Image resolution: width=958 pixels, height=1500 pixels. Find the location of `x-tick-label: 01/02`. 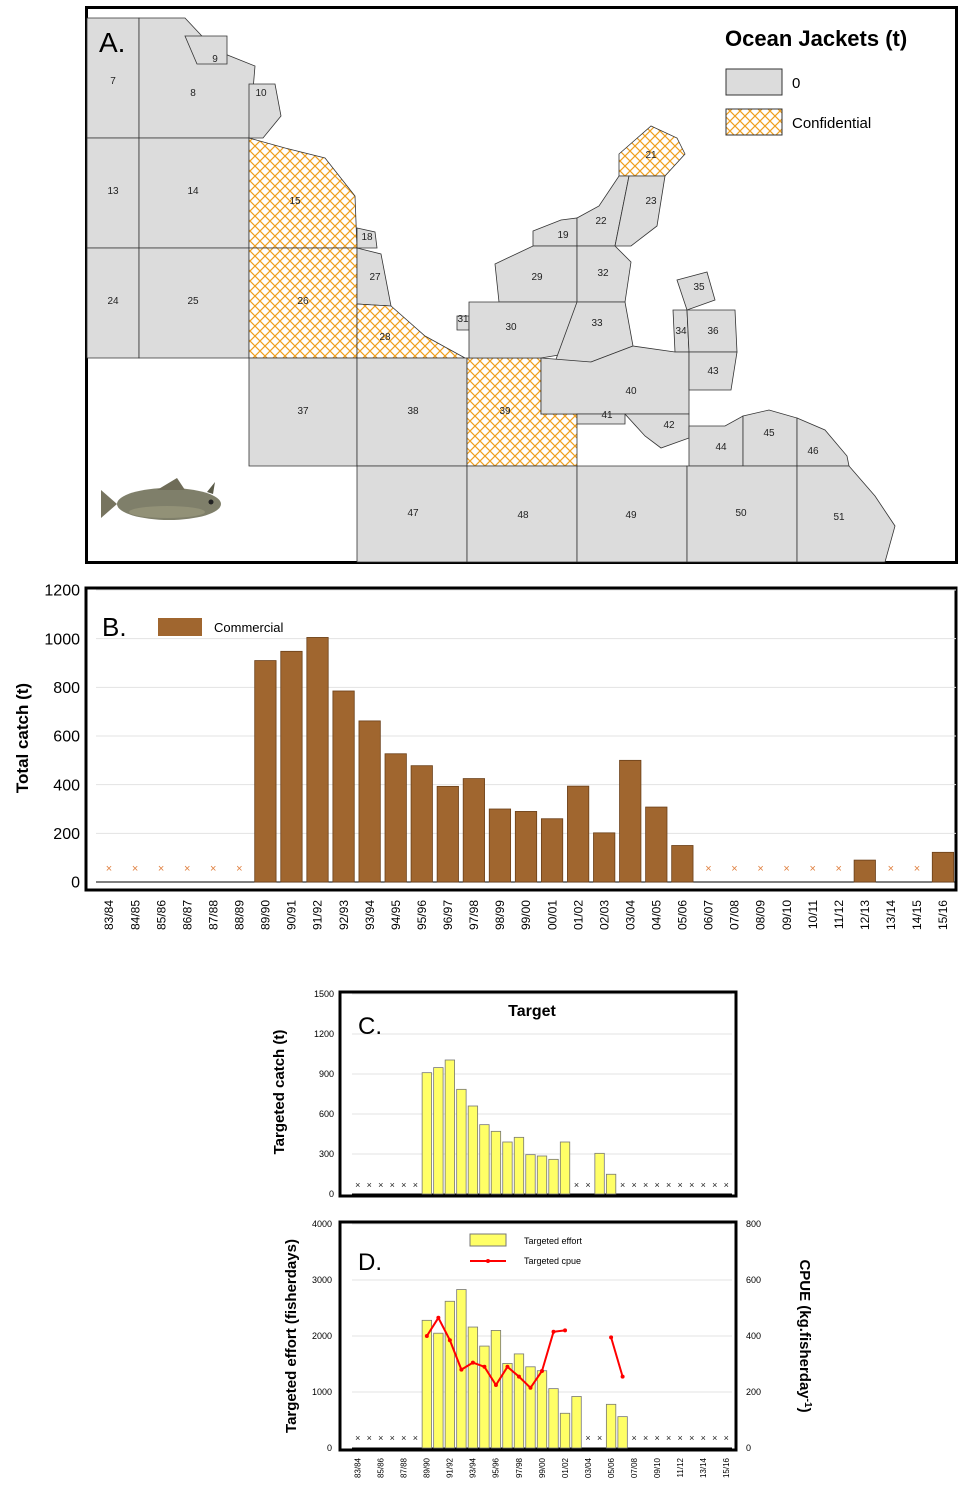

x-tick-label: 01/02 is located at coordinates (578, 915).